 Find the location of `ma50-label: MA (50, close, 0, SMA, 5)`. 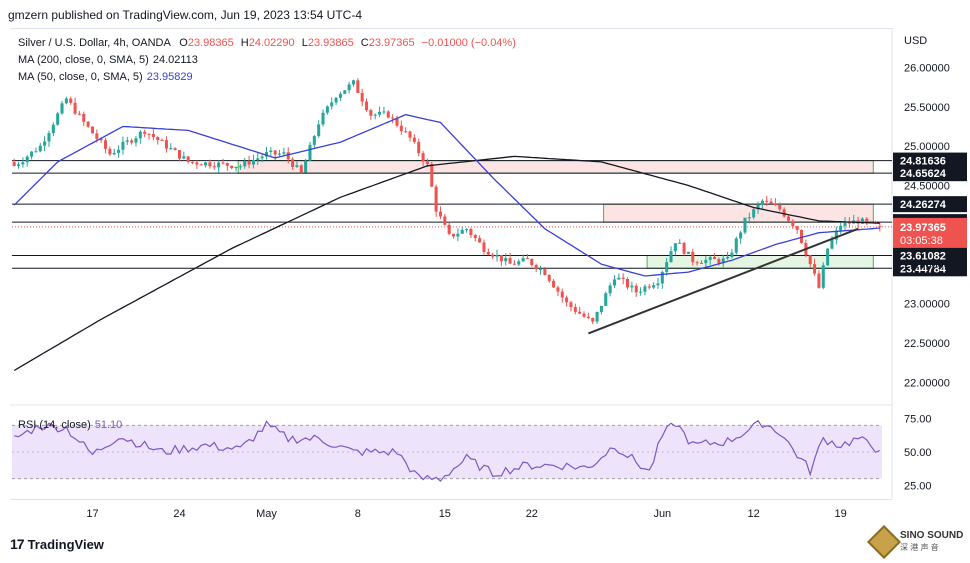

ma50-label: MA (50, close, 0, SMA, 5) is located at coordinates (80, 77).